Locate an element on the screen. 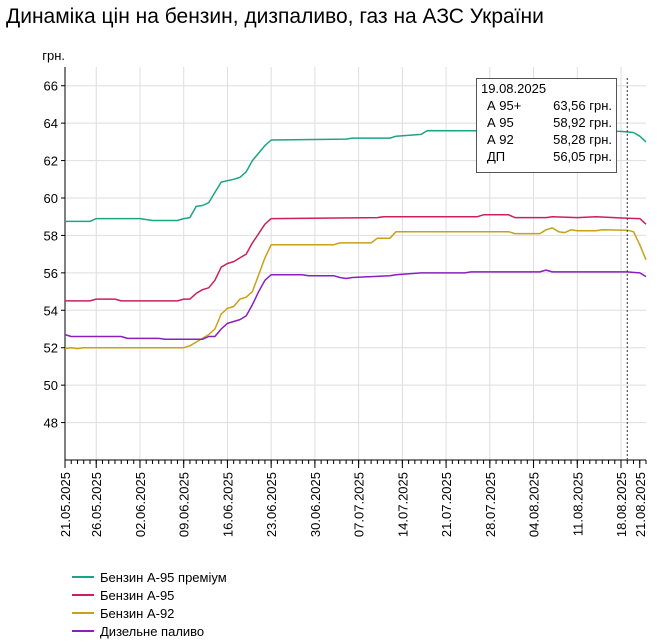 This screenshot has width=659, height=643. y-tick-label: 64 is located at coordinates (51, 123).